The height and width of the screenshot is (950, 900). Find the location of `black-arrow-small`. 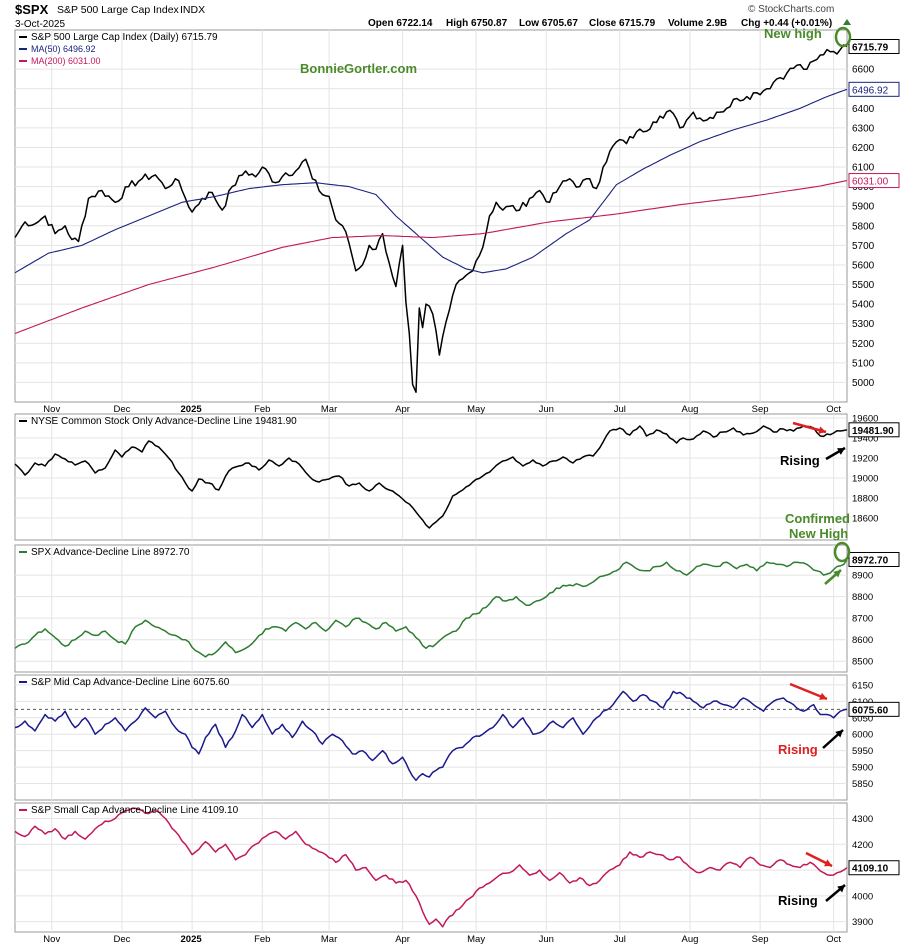

black-arrow-small is located at coordinates (835, 893).